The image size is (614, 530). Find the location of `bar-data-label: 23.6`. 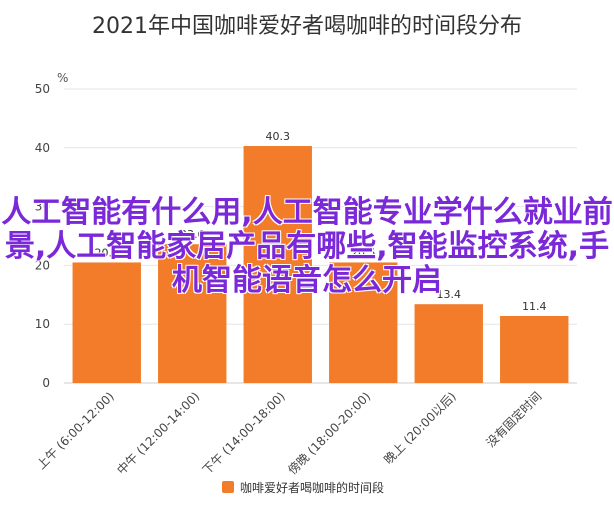

bar-data-label: 23.6 is located at coordinates (192, 234).